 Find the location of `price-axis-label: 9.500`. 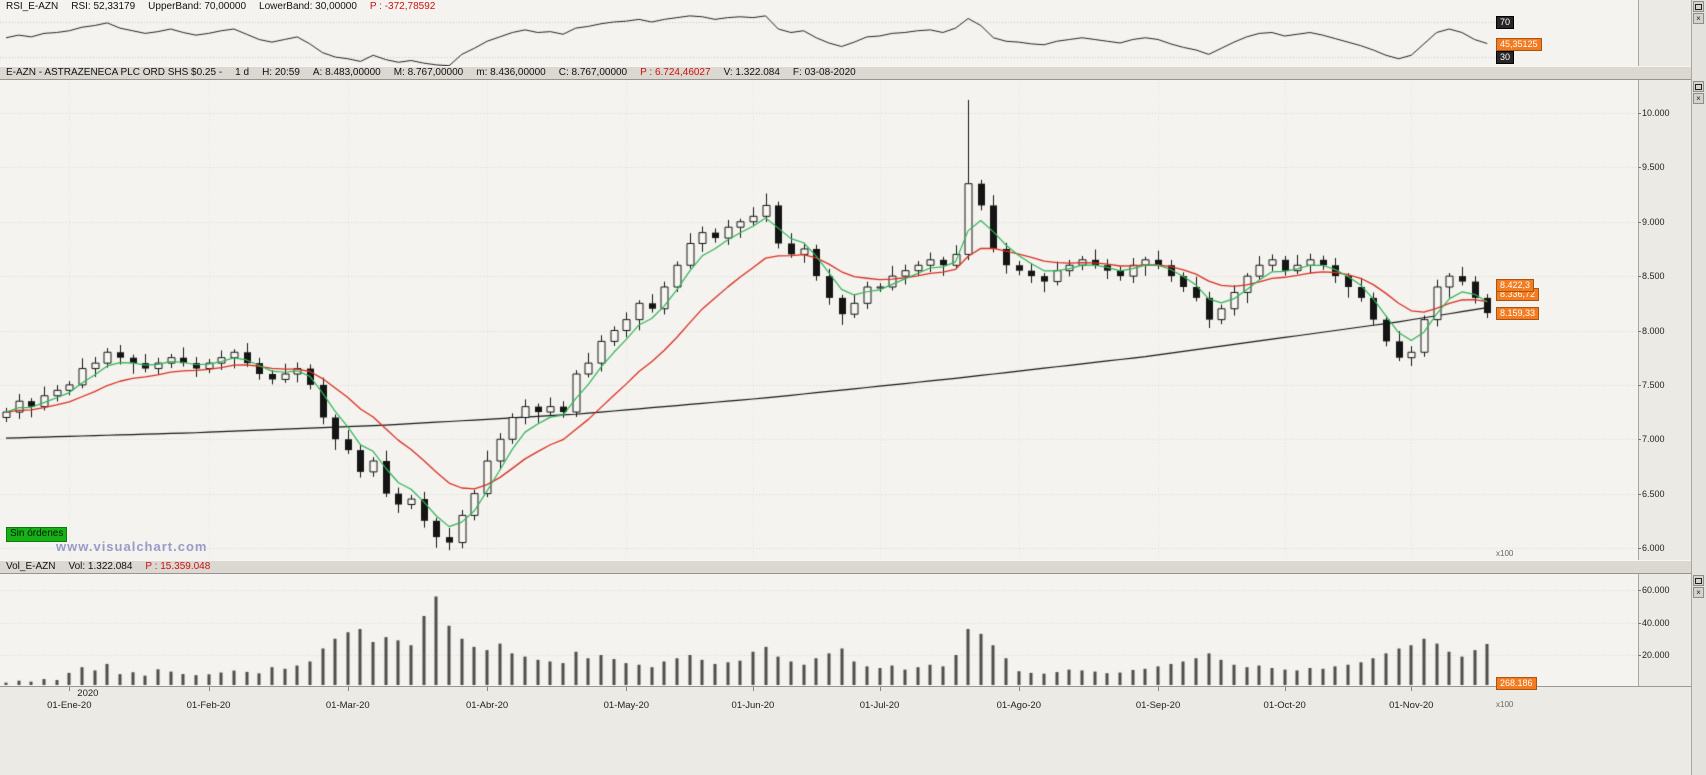

price-axis-label: 9.500 is located at coordinates (1653, 167).